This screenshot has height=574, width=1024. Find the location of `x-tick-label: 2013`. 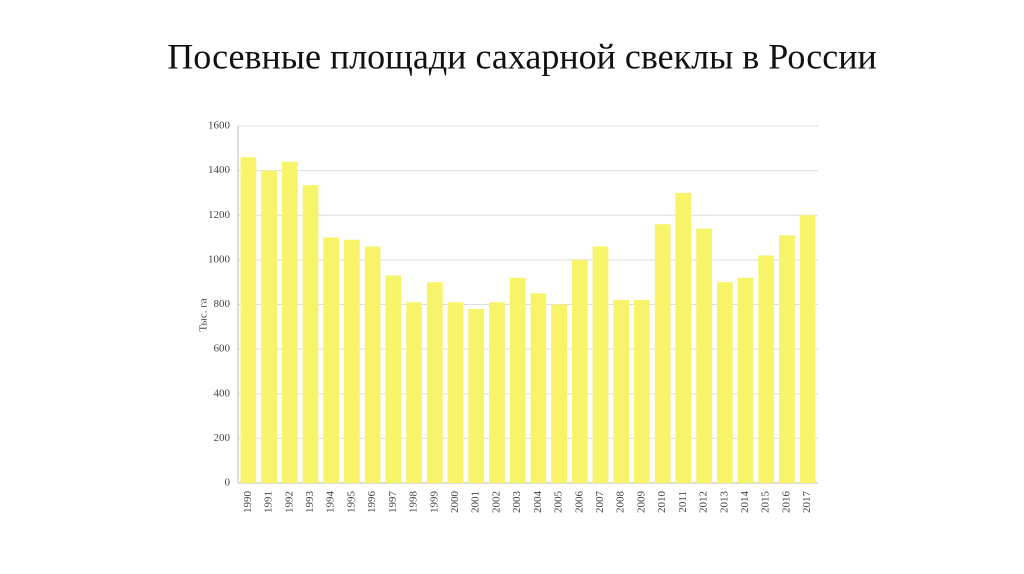

x-tick-label: 2013 is located at coordinates (724, 502).